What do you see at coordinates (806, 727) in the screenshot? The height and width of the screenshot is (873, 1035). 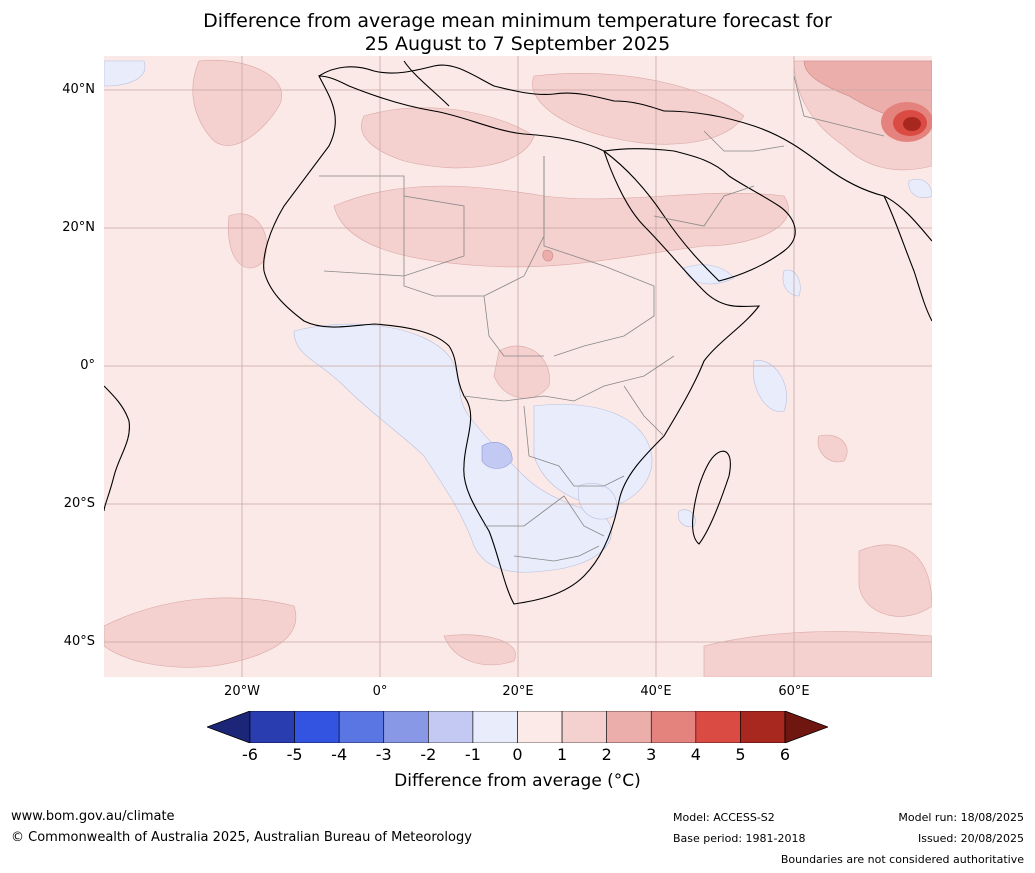 I see `colorbar-extend-high` at bounding box center [806, 727].